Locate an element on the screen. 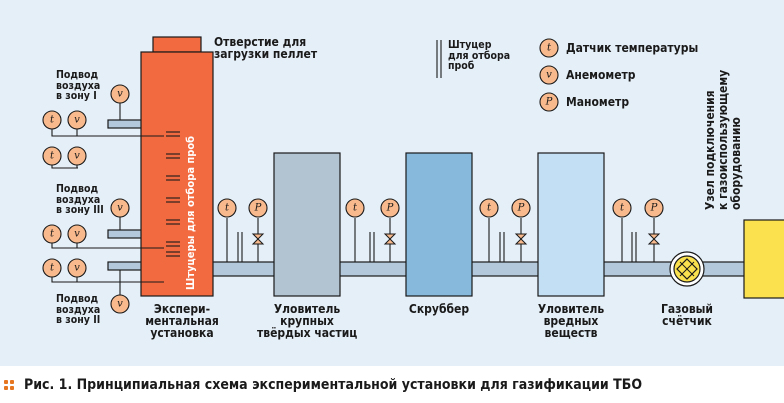  legend-anemometer-symbol is located at coordinates (549, 75).